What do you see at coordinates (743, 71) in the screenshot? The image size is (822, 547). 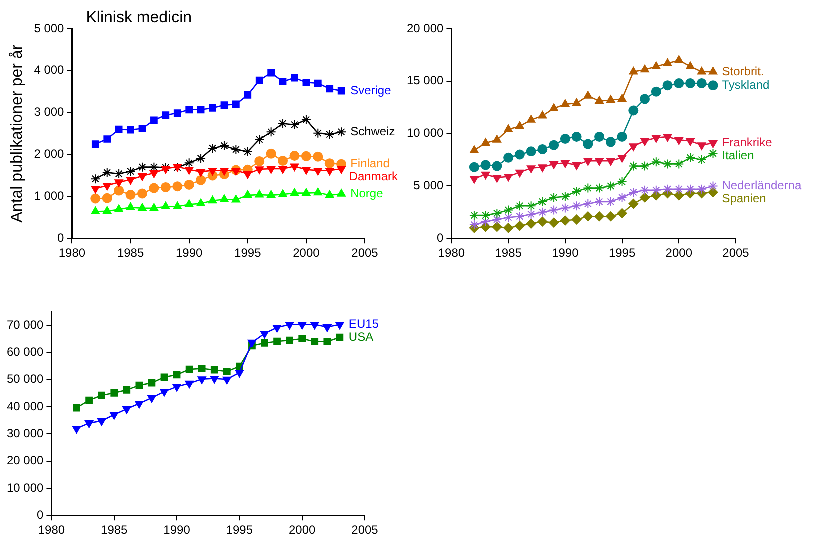 I see `series-label: Storbrit.` at bounding box center [743, 71].